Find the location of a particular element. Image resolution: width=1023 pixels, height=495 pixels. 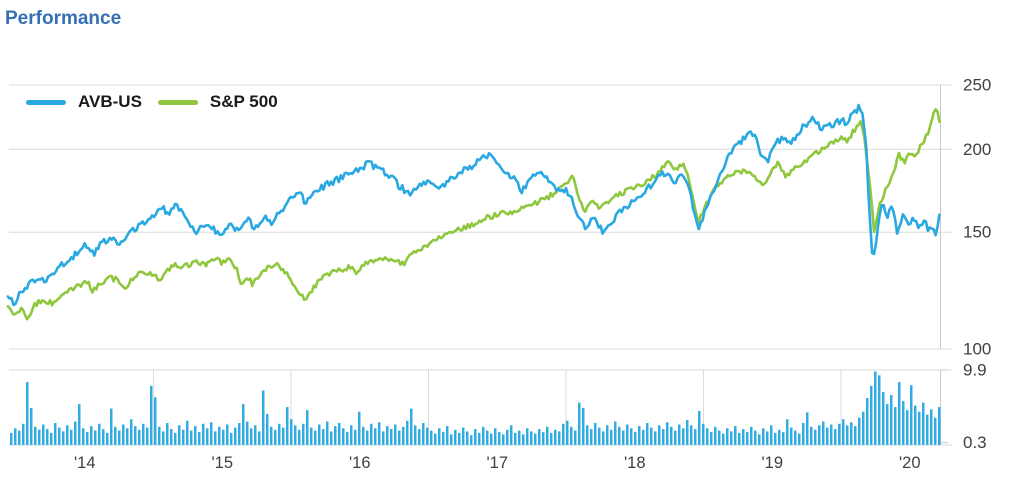

avb-legend-label: AVB-US is located at coordinates (110, 101).